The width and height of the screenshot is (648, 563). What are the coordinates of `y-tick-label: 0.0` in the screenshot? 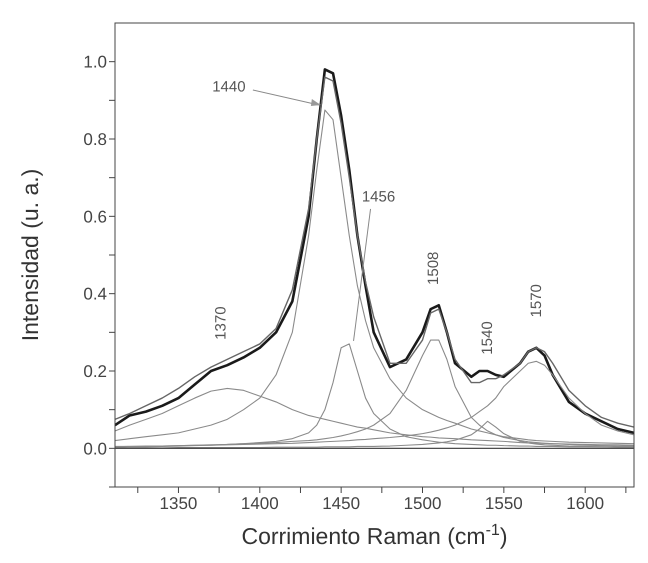 It's located at (95, 448).